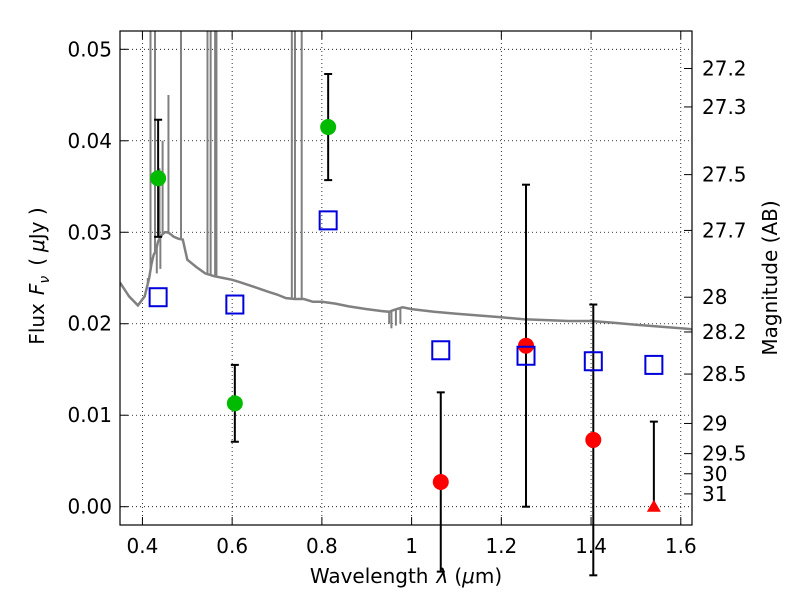 This screenshot has height=600, width=800. I want to click on x-axis-label: Wavelength λ (μm), so click(406, 576).